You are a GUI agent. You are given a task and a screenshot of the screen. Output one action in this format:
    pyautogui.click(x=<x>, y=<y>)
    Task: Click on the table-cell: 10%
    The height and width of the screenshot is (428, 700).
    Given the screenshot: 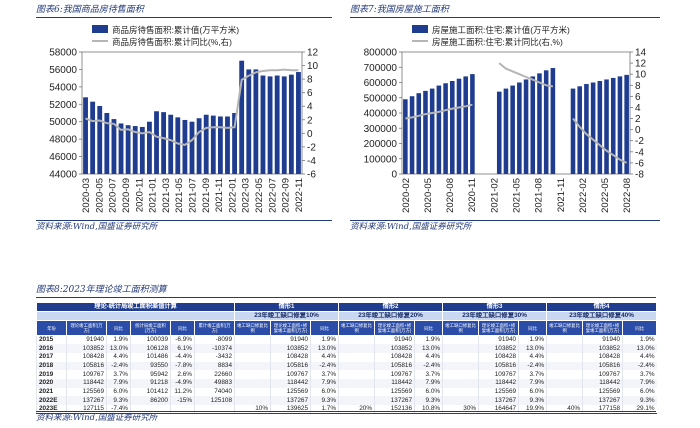 What is the action you would take?
    pyautogui.click(x=252, y=410)
    